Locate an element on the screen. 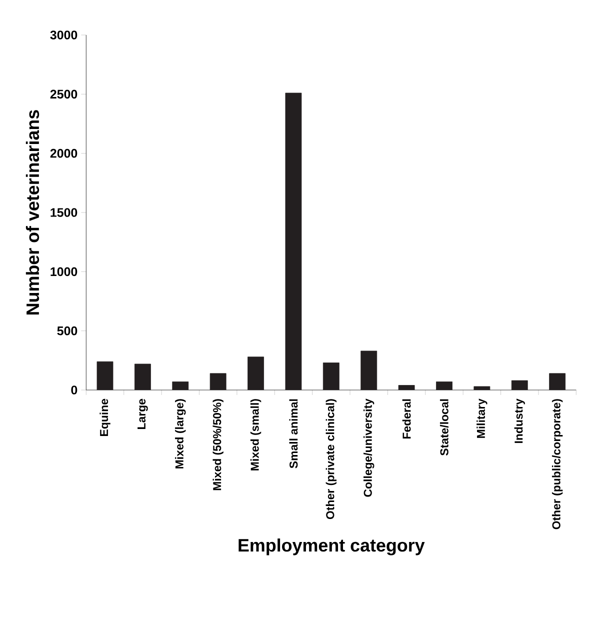 Image resolution: width=605 pixels, height=620 pixels. x-tick-label: Federal is located at coordinates (406, 419).